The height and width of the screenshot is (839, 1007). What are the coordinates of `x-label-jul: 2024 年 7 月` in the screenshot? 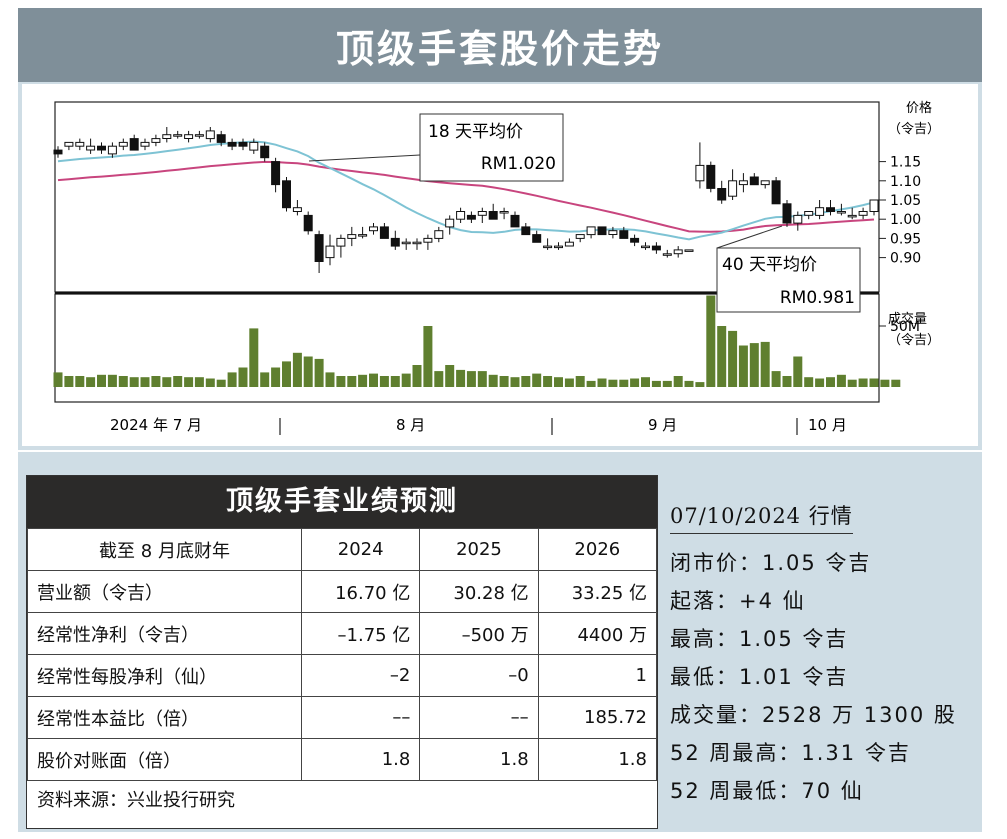 It's located at (156, 425).